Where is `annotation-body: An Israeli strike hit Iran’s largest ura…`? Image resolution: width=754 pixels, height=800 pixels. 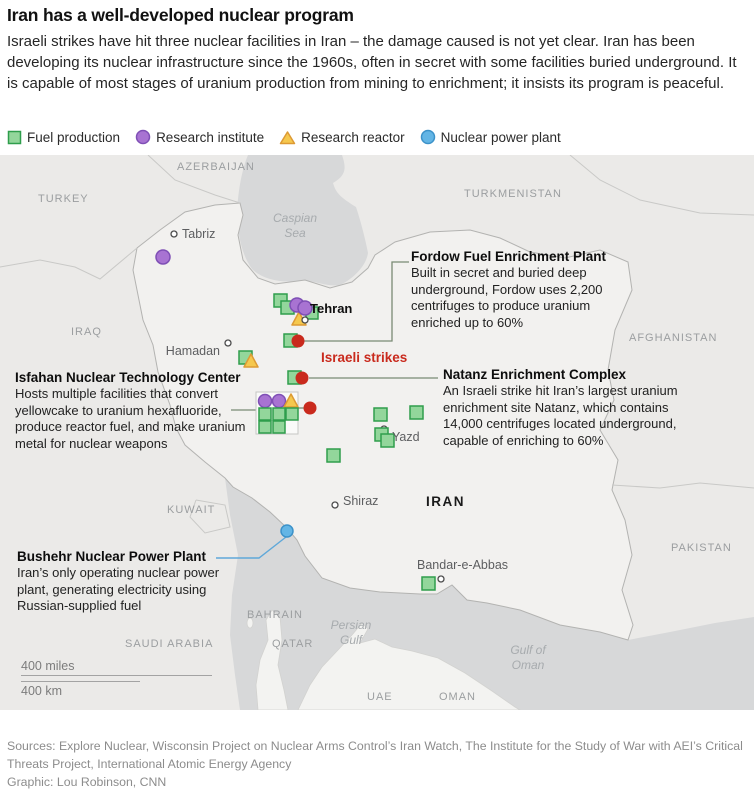
annotation-body: An Israeli strike hit Iran’s largest ura… is located at coordinates (560, 415).